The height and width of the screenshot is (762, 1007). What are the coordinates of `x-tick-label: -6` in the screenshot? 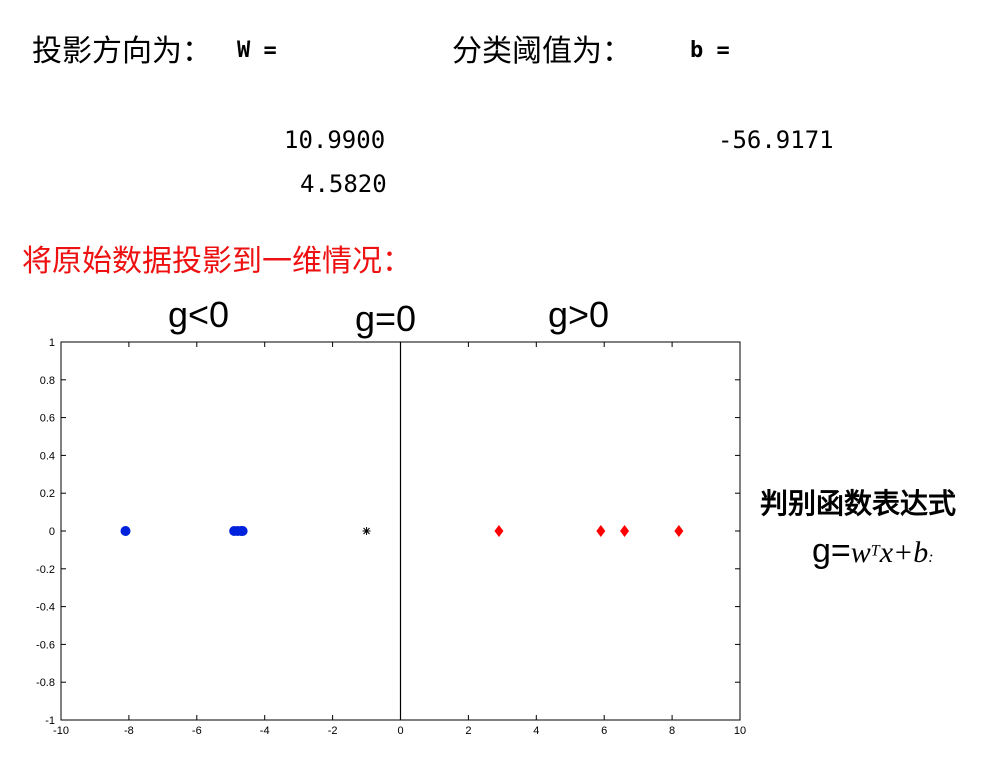 It's located at (197, 731).